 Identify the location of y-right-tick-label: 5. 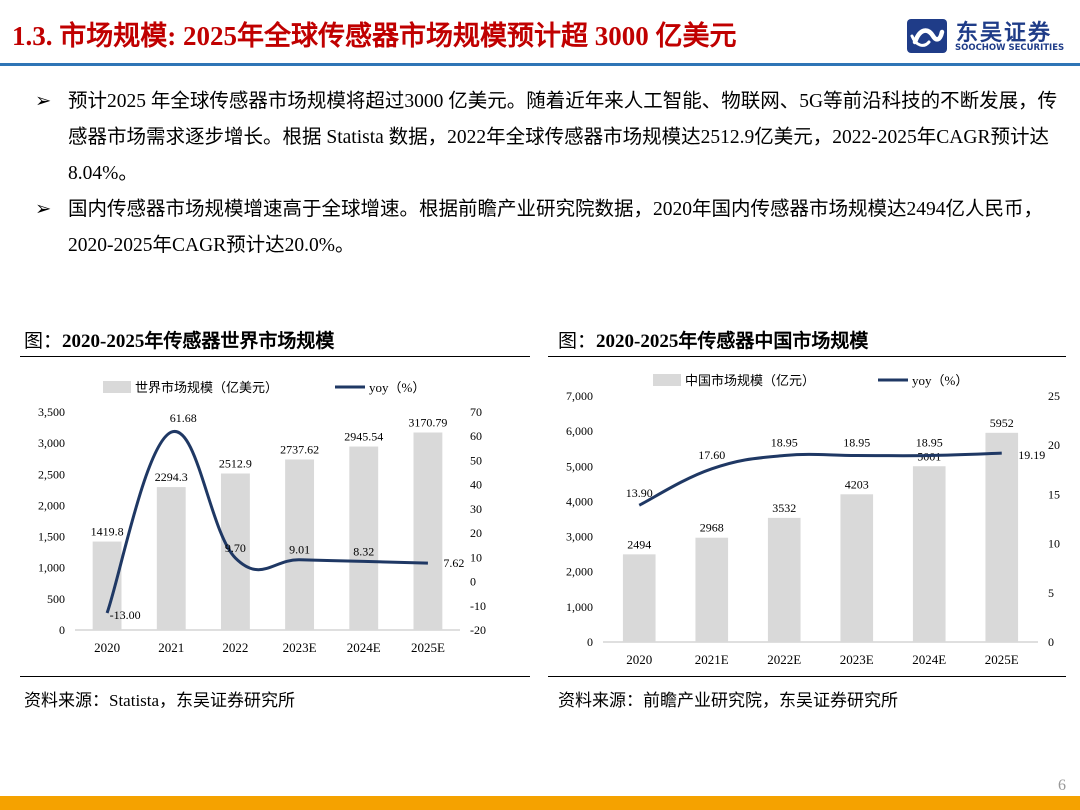
(1051, 593).